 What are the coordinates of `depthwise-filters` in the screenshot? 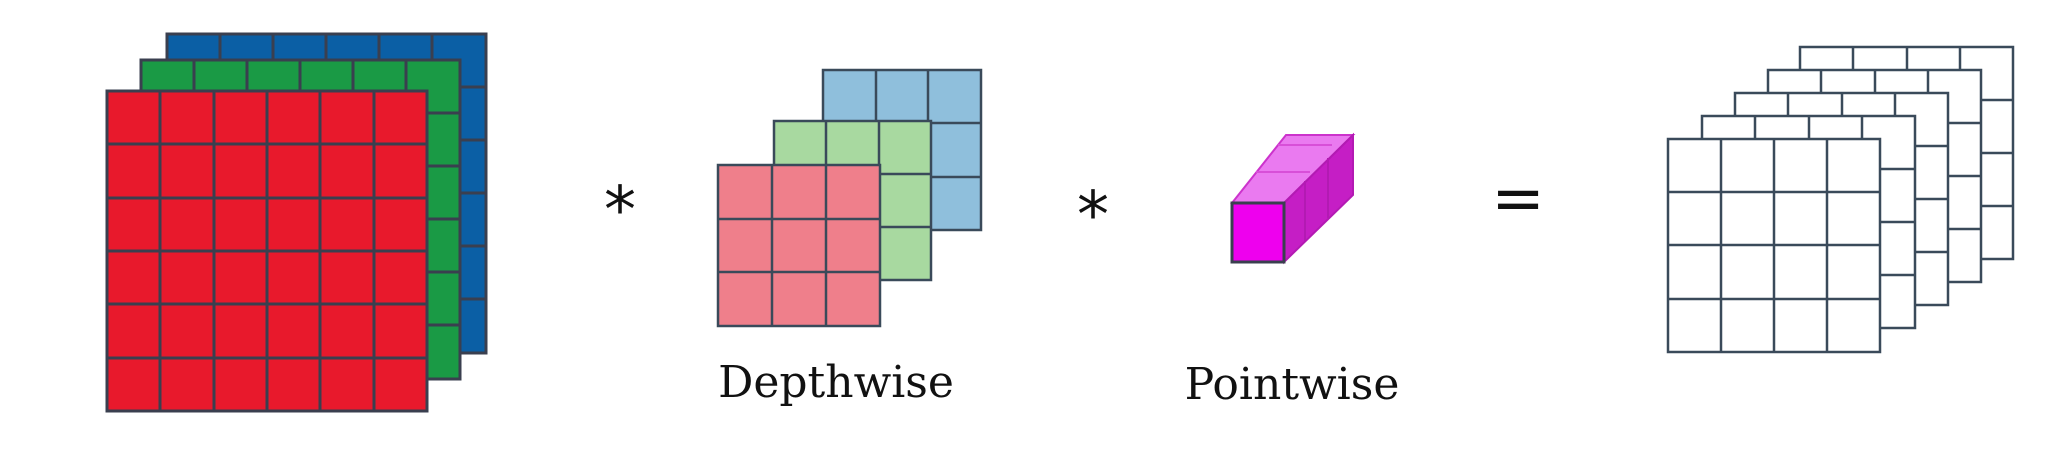 It's located at (849, 198).